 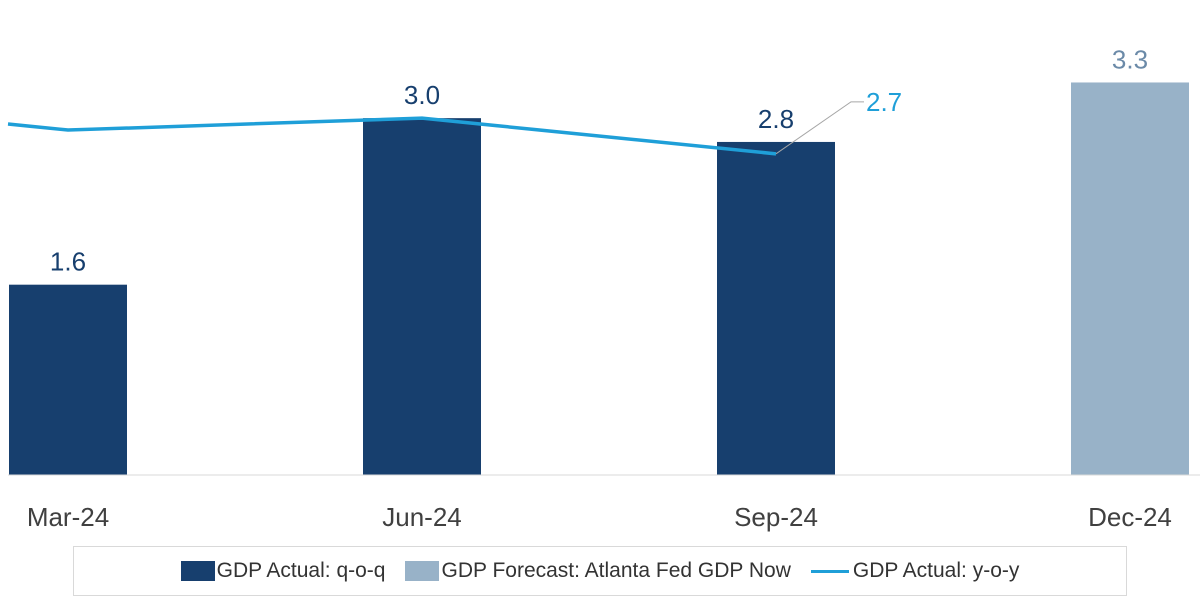 What do you see at coordinates (1130, 517) in the screenshot?
I see `x-tick-dec-24: Dec-24` at bounding box center [1130, 517].